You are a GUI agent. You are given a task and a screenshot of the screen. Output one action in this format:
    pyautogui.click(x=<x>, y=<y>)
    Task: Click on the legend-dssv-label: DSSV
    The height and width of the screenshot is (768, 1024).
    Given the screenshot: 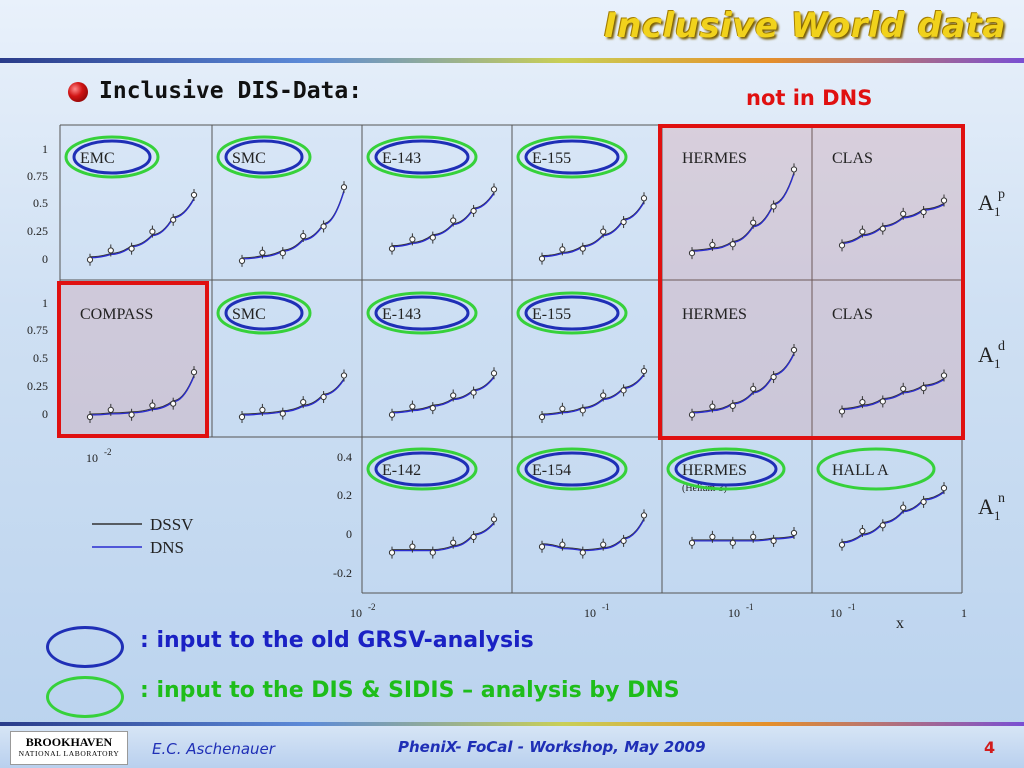 What is the action you would take?
    pyautogui.click(x=172, y=524)
    